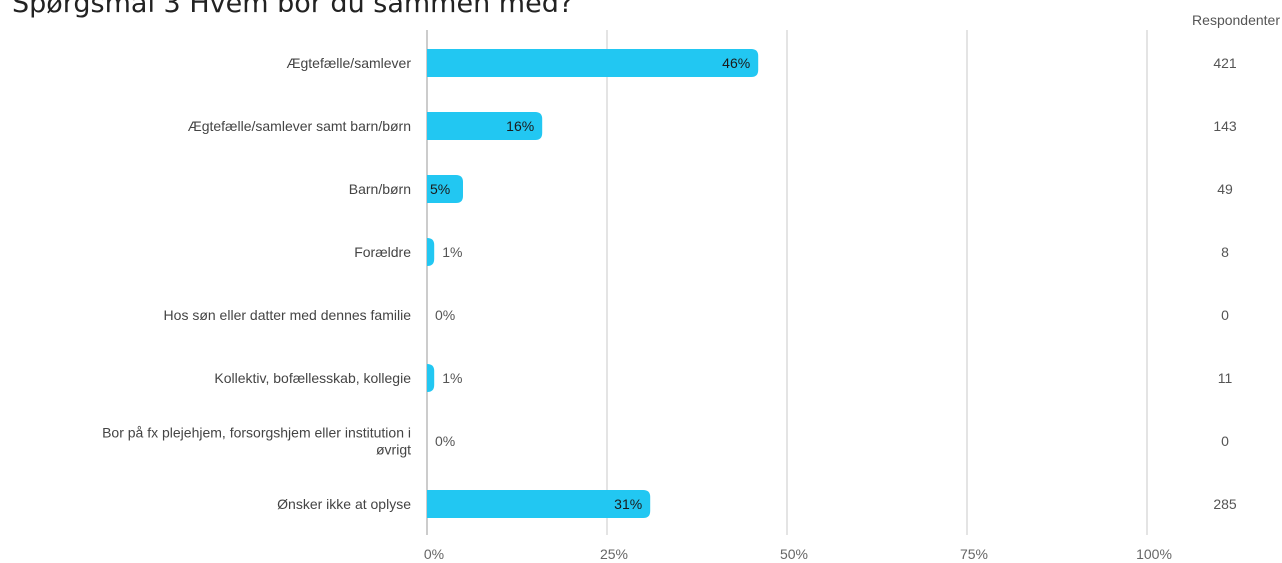  I want to click on category-label: Hos søn eller datter med dennes familie, so click(288, 315).